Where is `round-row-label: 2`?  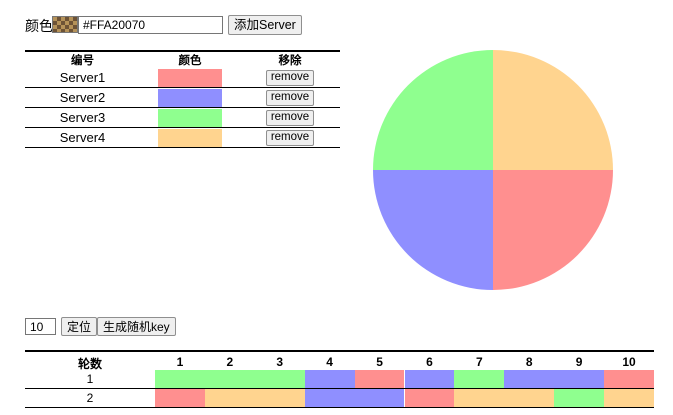 round-row-label: 2 is located at coordinates (90, 398).